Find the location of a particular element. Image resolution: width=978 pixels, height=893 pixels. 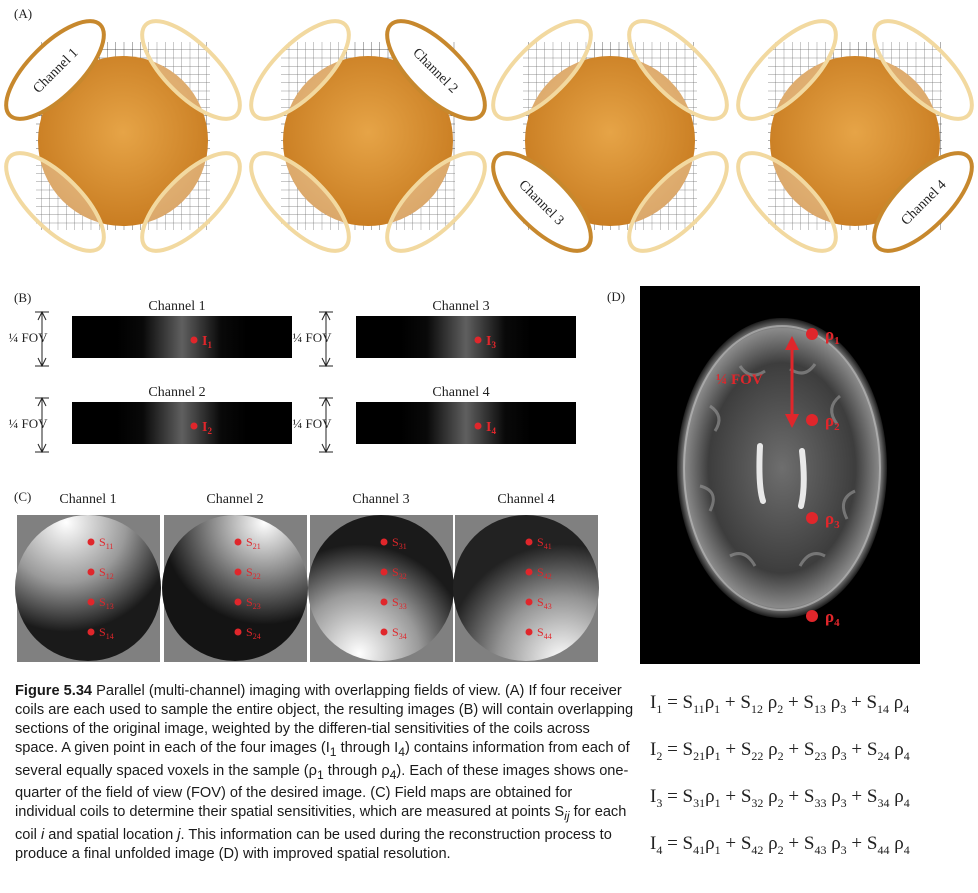

coil-diagram-1: Channel 1 is located at coordinates (123, 136).